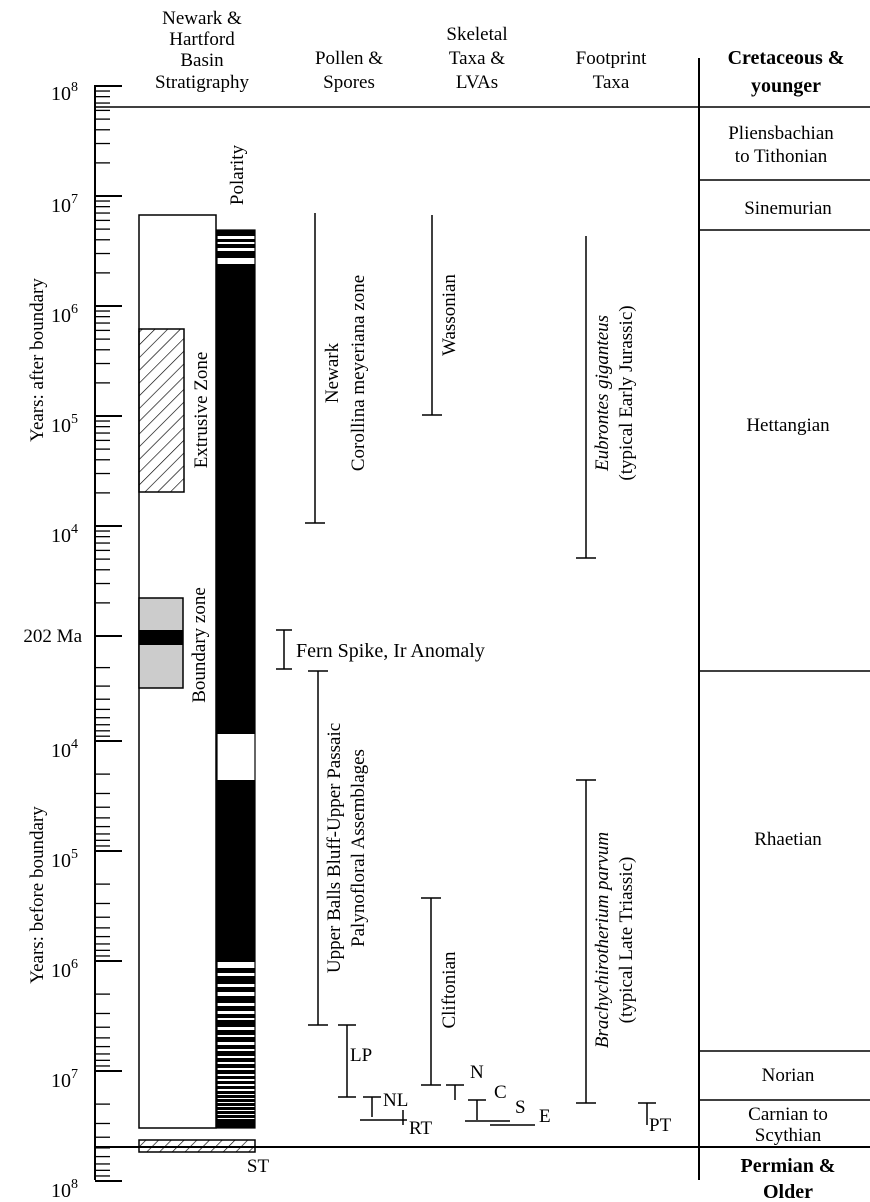 Image resolution: width=870 pixels, height=1202 pixels. Describe the element at coordinates (108, 924) in the screenshot. I see `ticks-before` at that location.